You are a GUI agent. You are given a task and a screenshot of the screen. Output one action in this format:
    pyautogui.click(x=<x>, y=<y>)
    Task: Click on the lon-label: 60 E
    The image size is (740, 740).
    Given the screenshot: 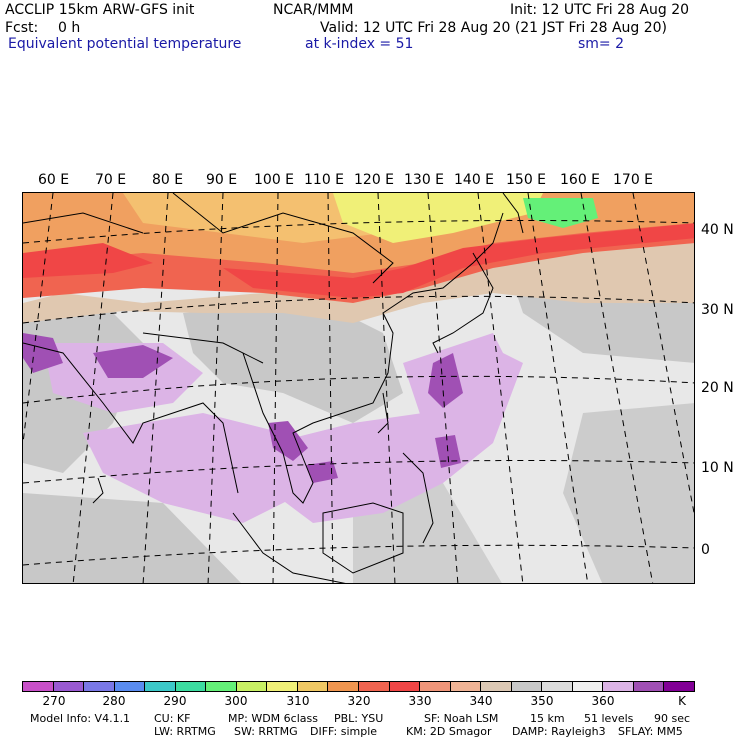 What is the action you would take?
    pyautogui.click(x=54, y=180)
    